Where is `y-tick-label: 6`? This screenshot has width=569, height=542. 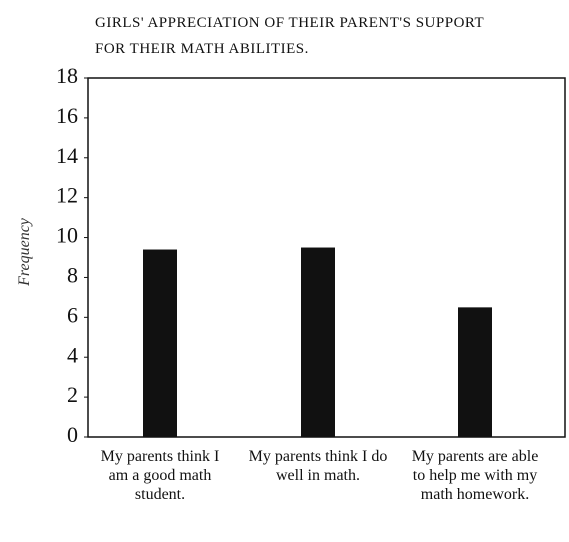 y-tick-label: 6 is located at coordinates (72, 314).